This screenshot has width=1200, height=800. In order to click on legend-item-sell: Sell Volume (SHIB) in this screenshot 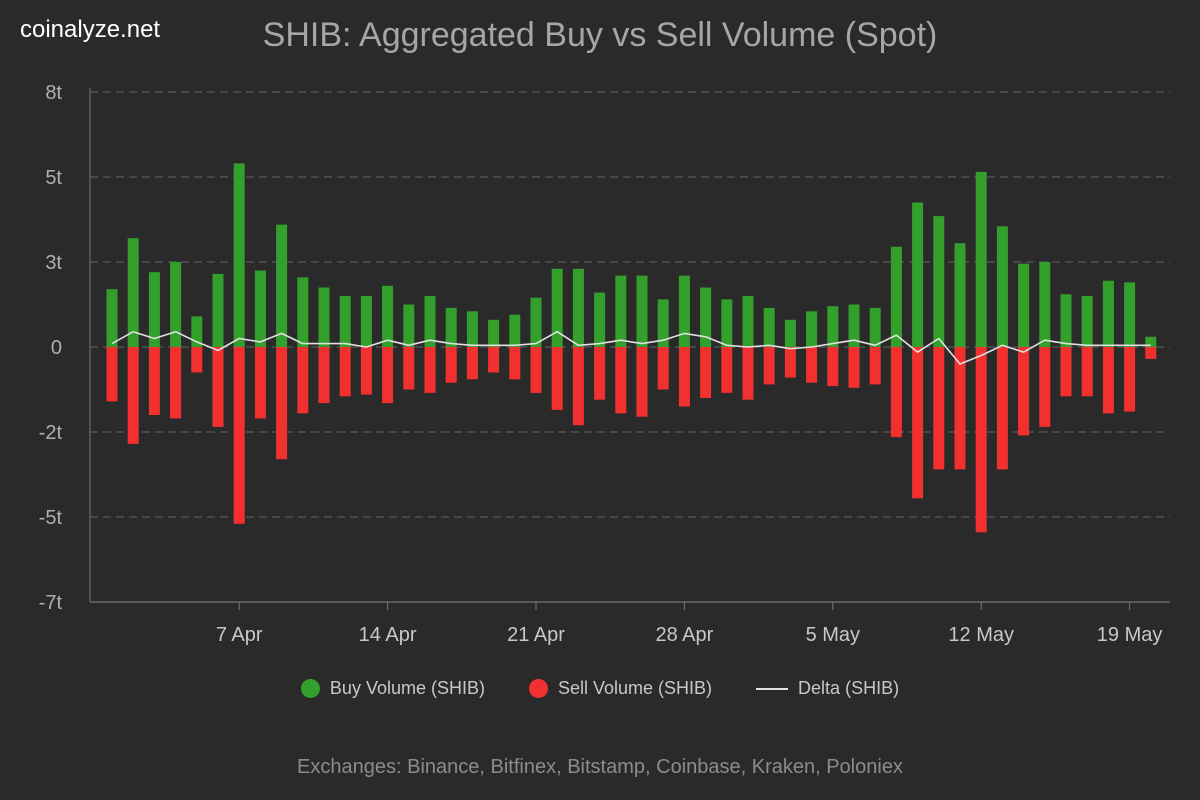, I will do `click(620, 688)`.